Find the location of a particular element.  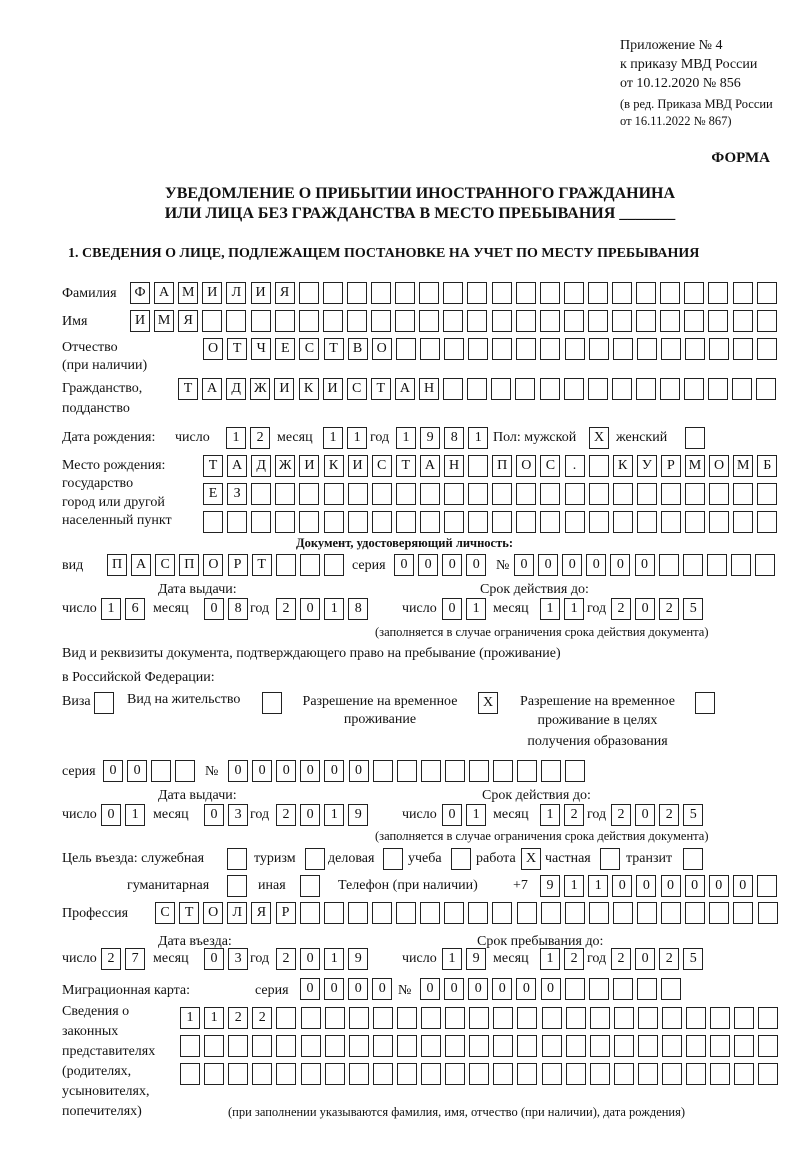

char-cell: 8 is located at coordinates (238, 609).